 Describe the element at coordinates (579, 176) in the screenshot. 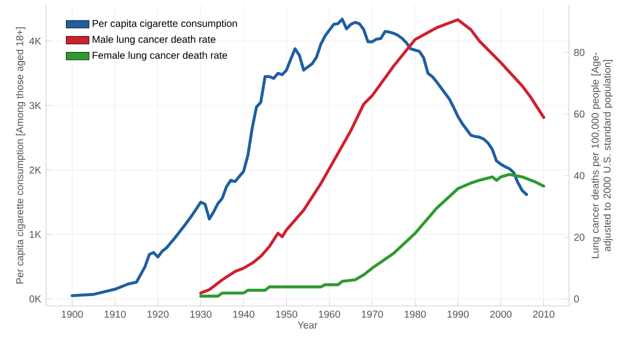

I see `y2-tick-label: 40` at that location.